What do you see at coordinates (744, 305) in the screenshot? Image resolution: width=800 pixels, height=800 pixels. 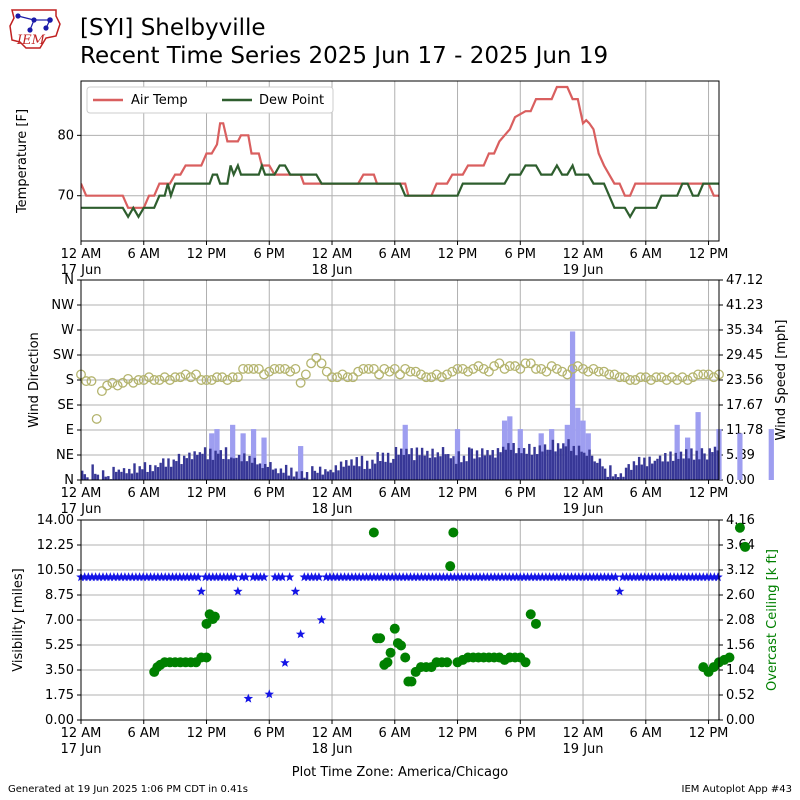 I see `y2-tick-label-speed: 41.23` at bounding box center [744, 305].